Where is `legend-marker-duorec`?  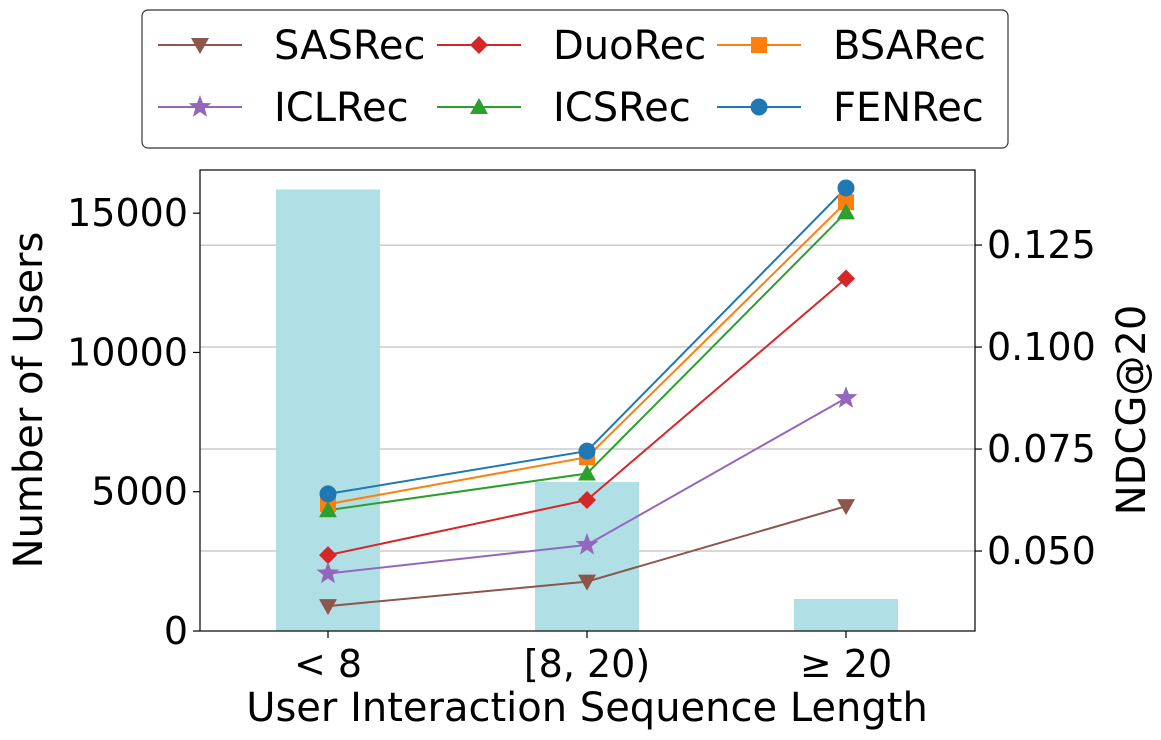 legend-marker-duorec is located at coordinates (479, 45).